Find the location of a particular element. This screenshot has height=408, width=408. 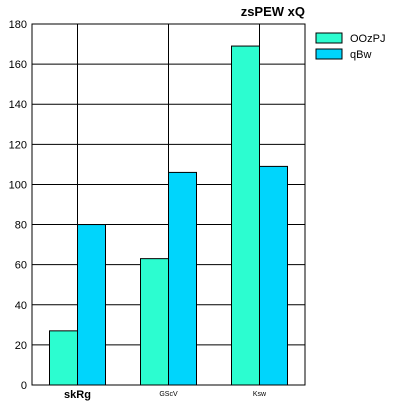

x-axis: skRg GScV Ksw is located at coordinates (165, 395).